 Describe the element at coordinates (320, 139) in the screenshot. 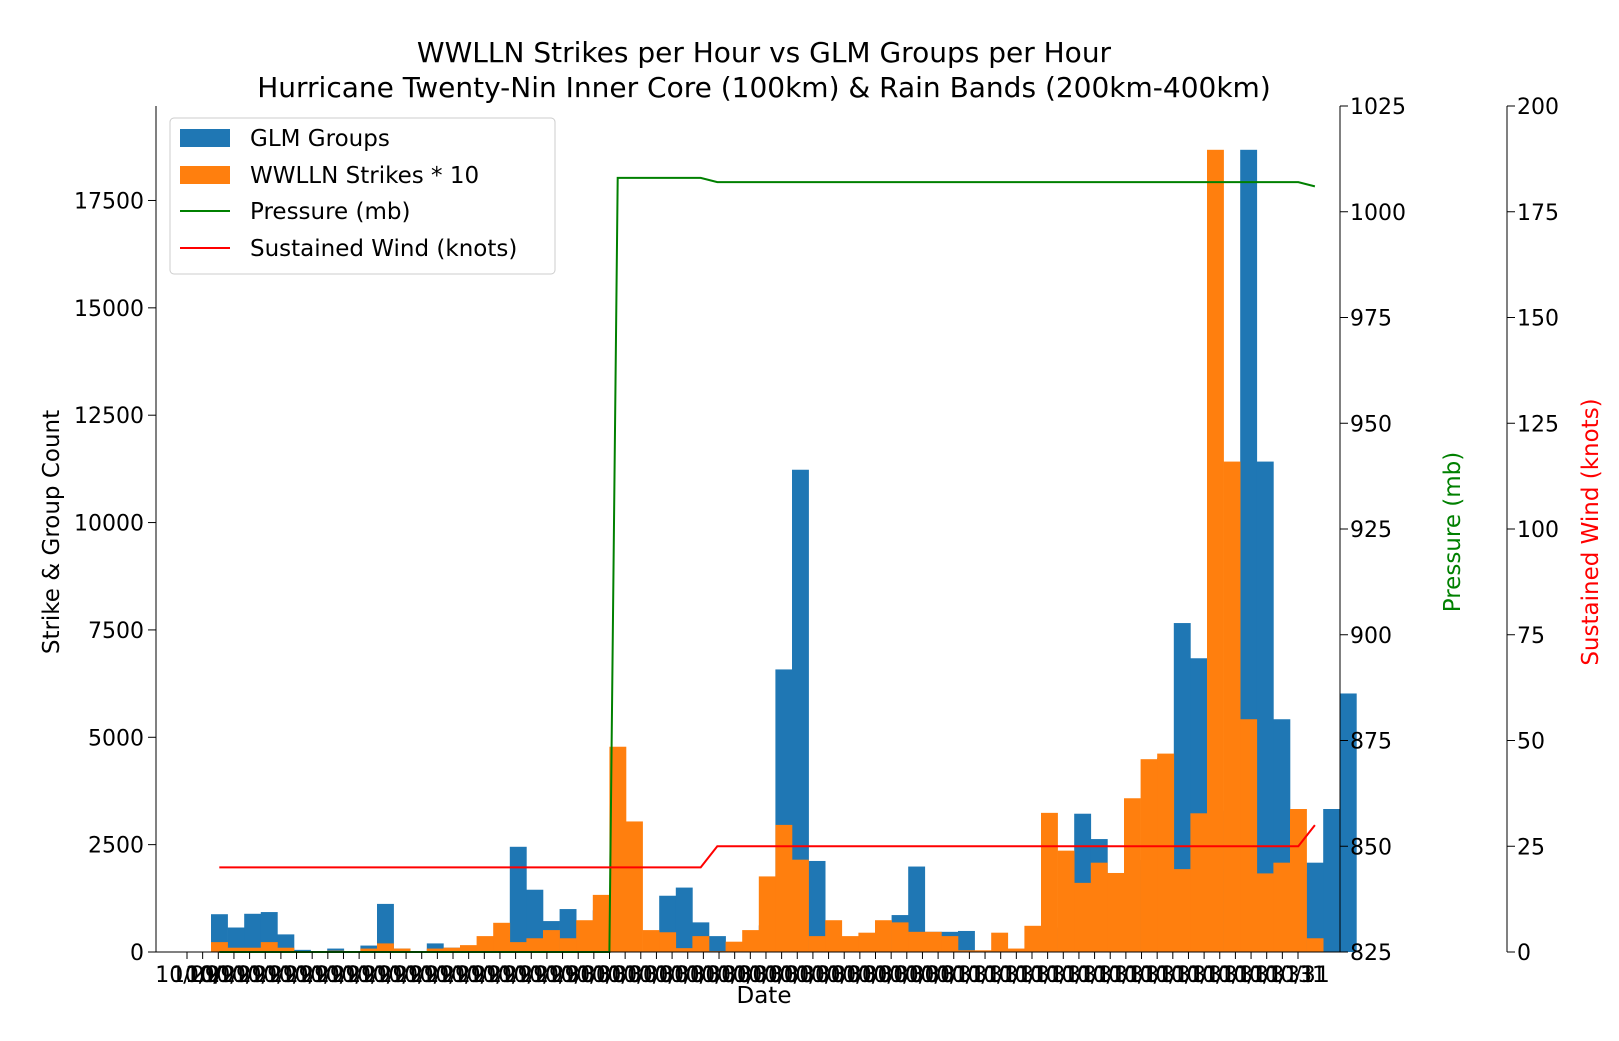

I see `legend-label-glm: GLM Groups` at that location.